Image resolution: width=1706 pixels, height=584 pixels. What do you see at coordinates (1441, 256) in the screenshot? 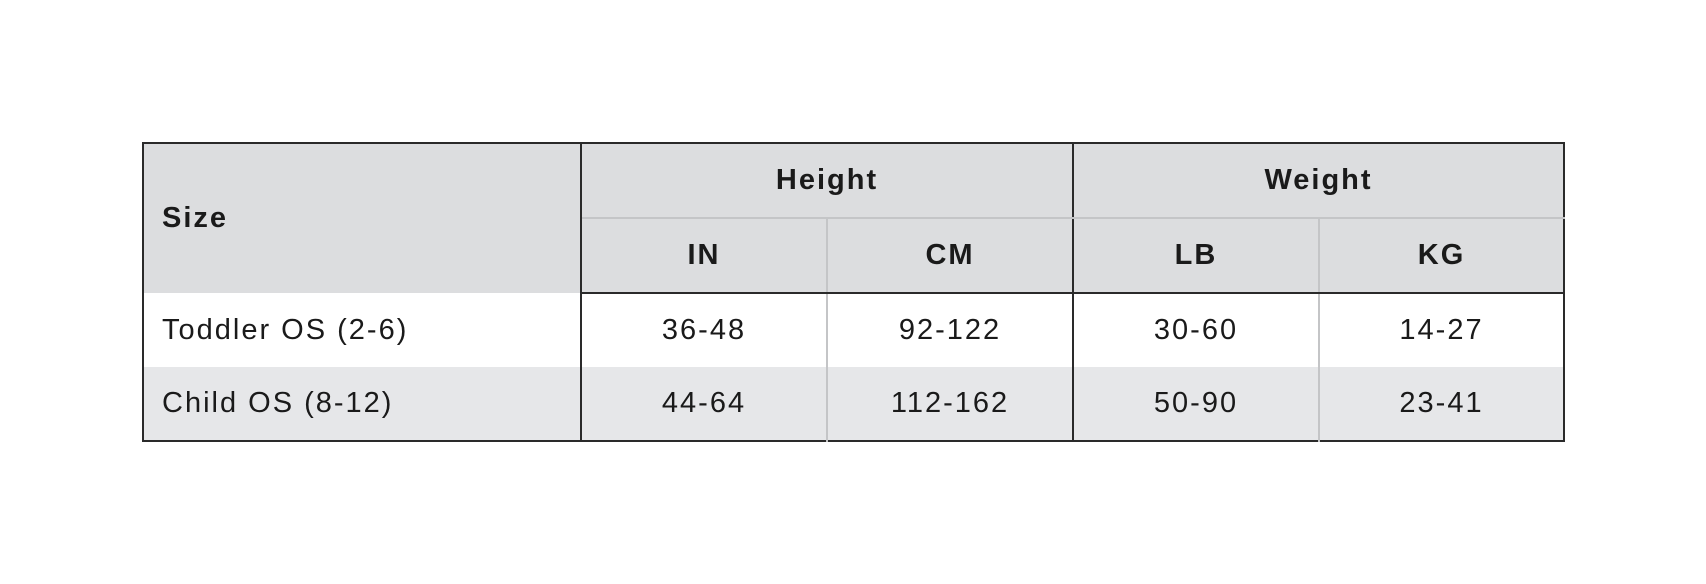
I see `unit-header-kg: KG` at bounding box center [1441, 256].